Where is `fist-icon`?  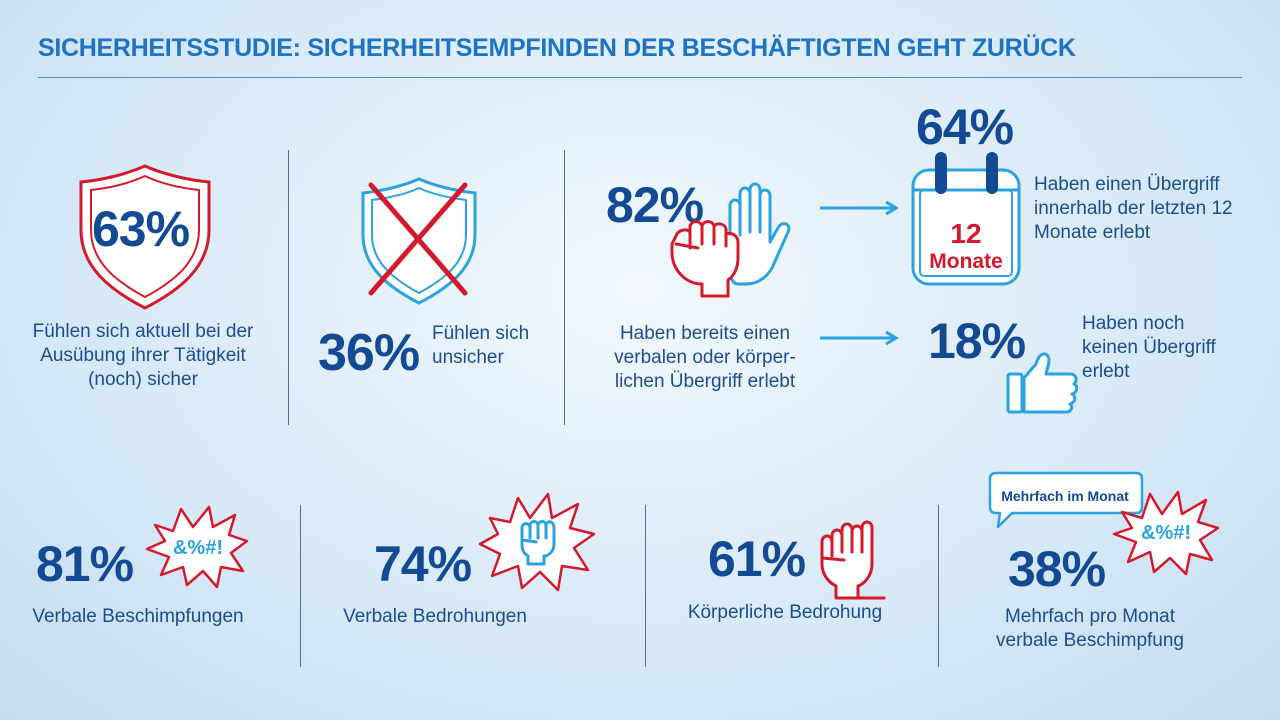 fist-icon is located at coordinates (853, 560).